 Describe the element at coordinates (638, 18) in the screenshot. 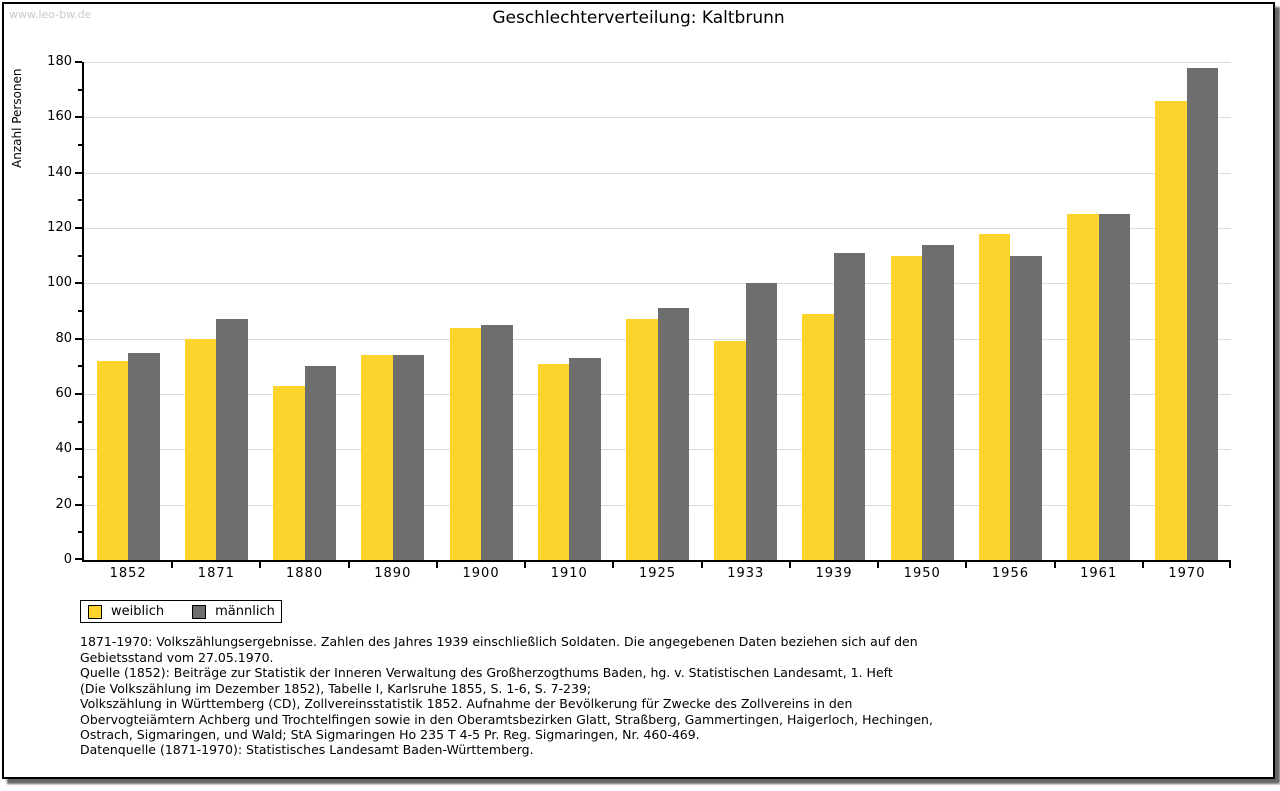

I see `chart-title: Geschlechterverteilung: Kaltbrunn` at that location.